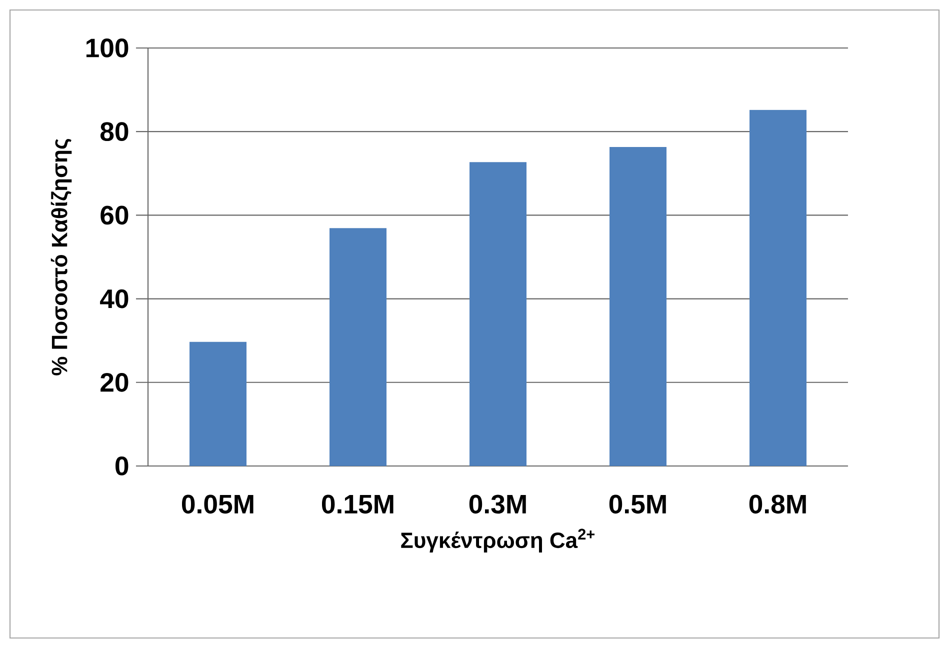 The width and height of the screenshot is (949, 648). What do you see at coordinates (218, 504) in the screenshot?
I see `x-tick-label: 0.05M` at bounding box center [218, 504].